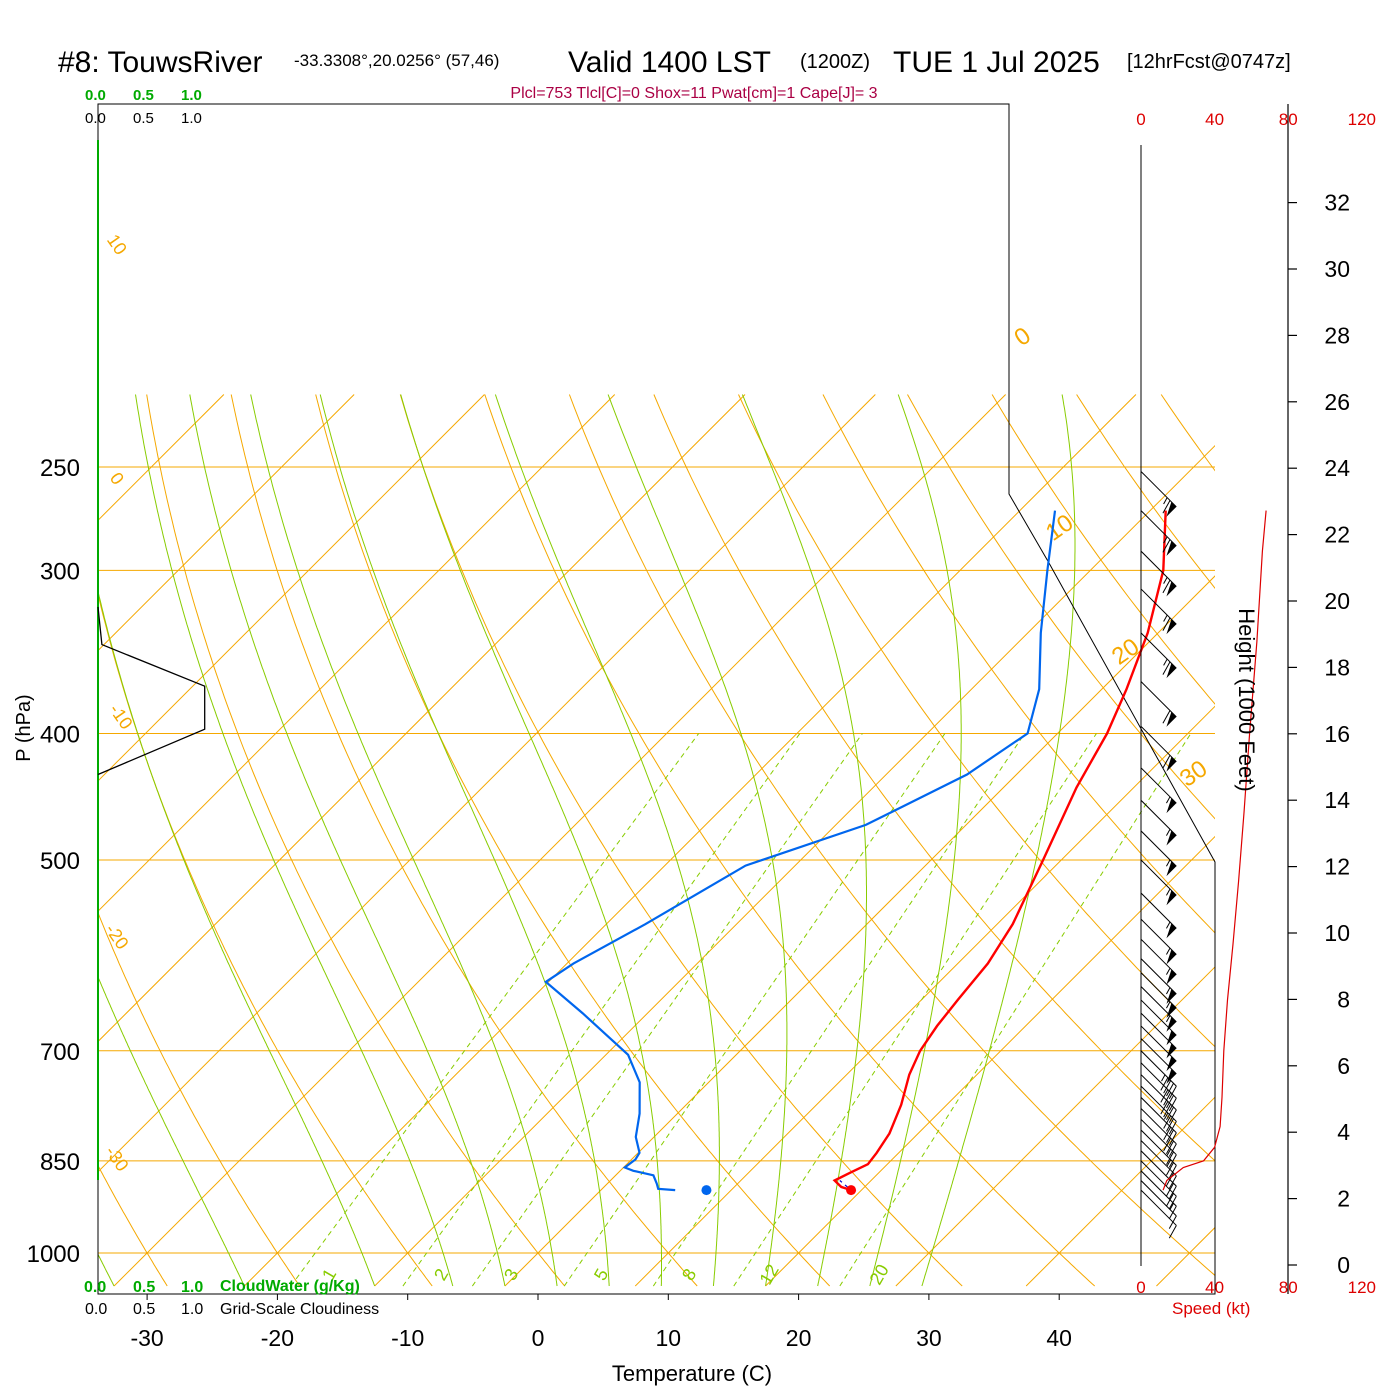 The width and height of the screenshot is (1400, 1400). Describe the element at coordinates (1059, 1338) in the screenshot. I see `temperature-tick-label: 40` at that location.